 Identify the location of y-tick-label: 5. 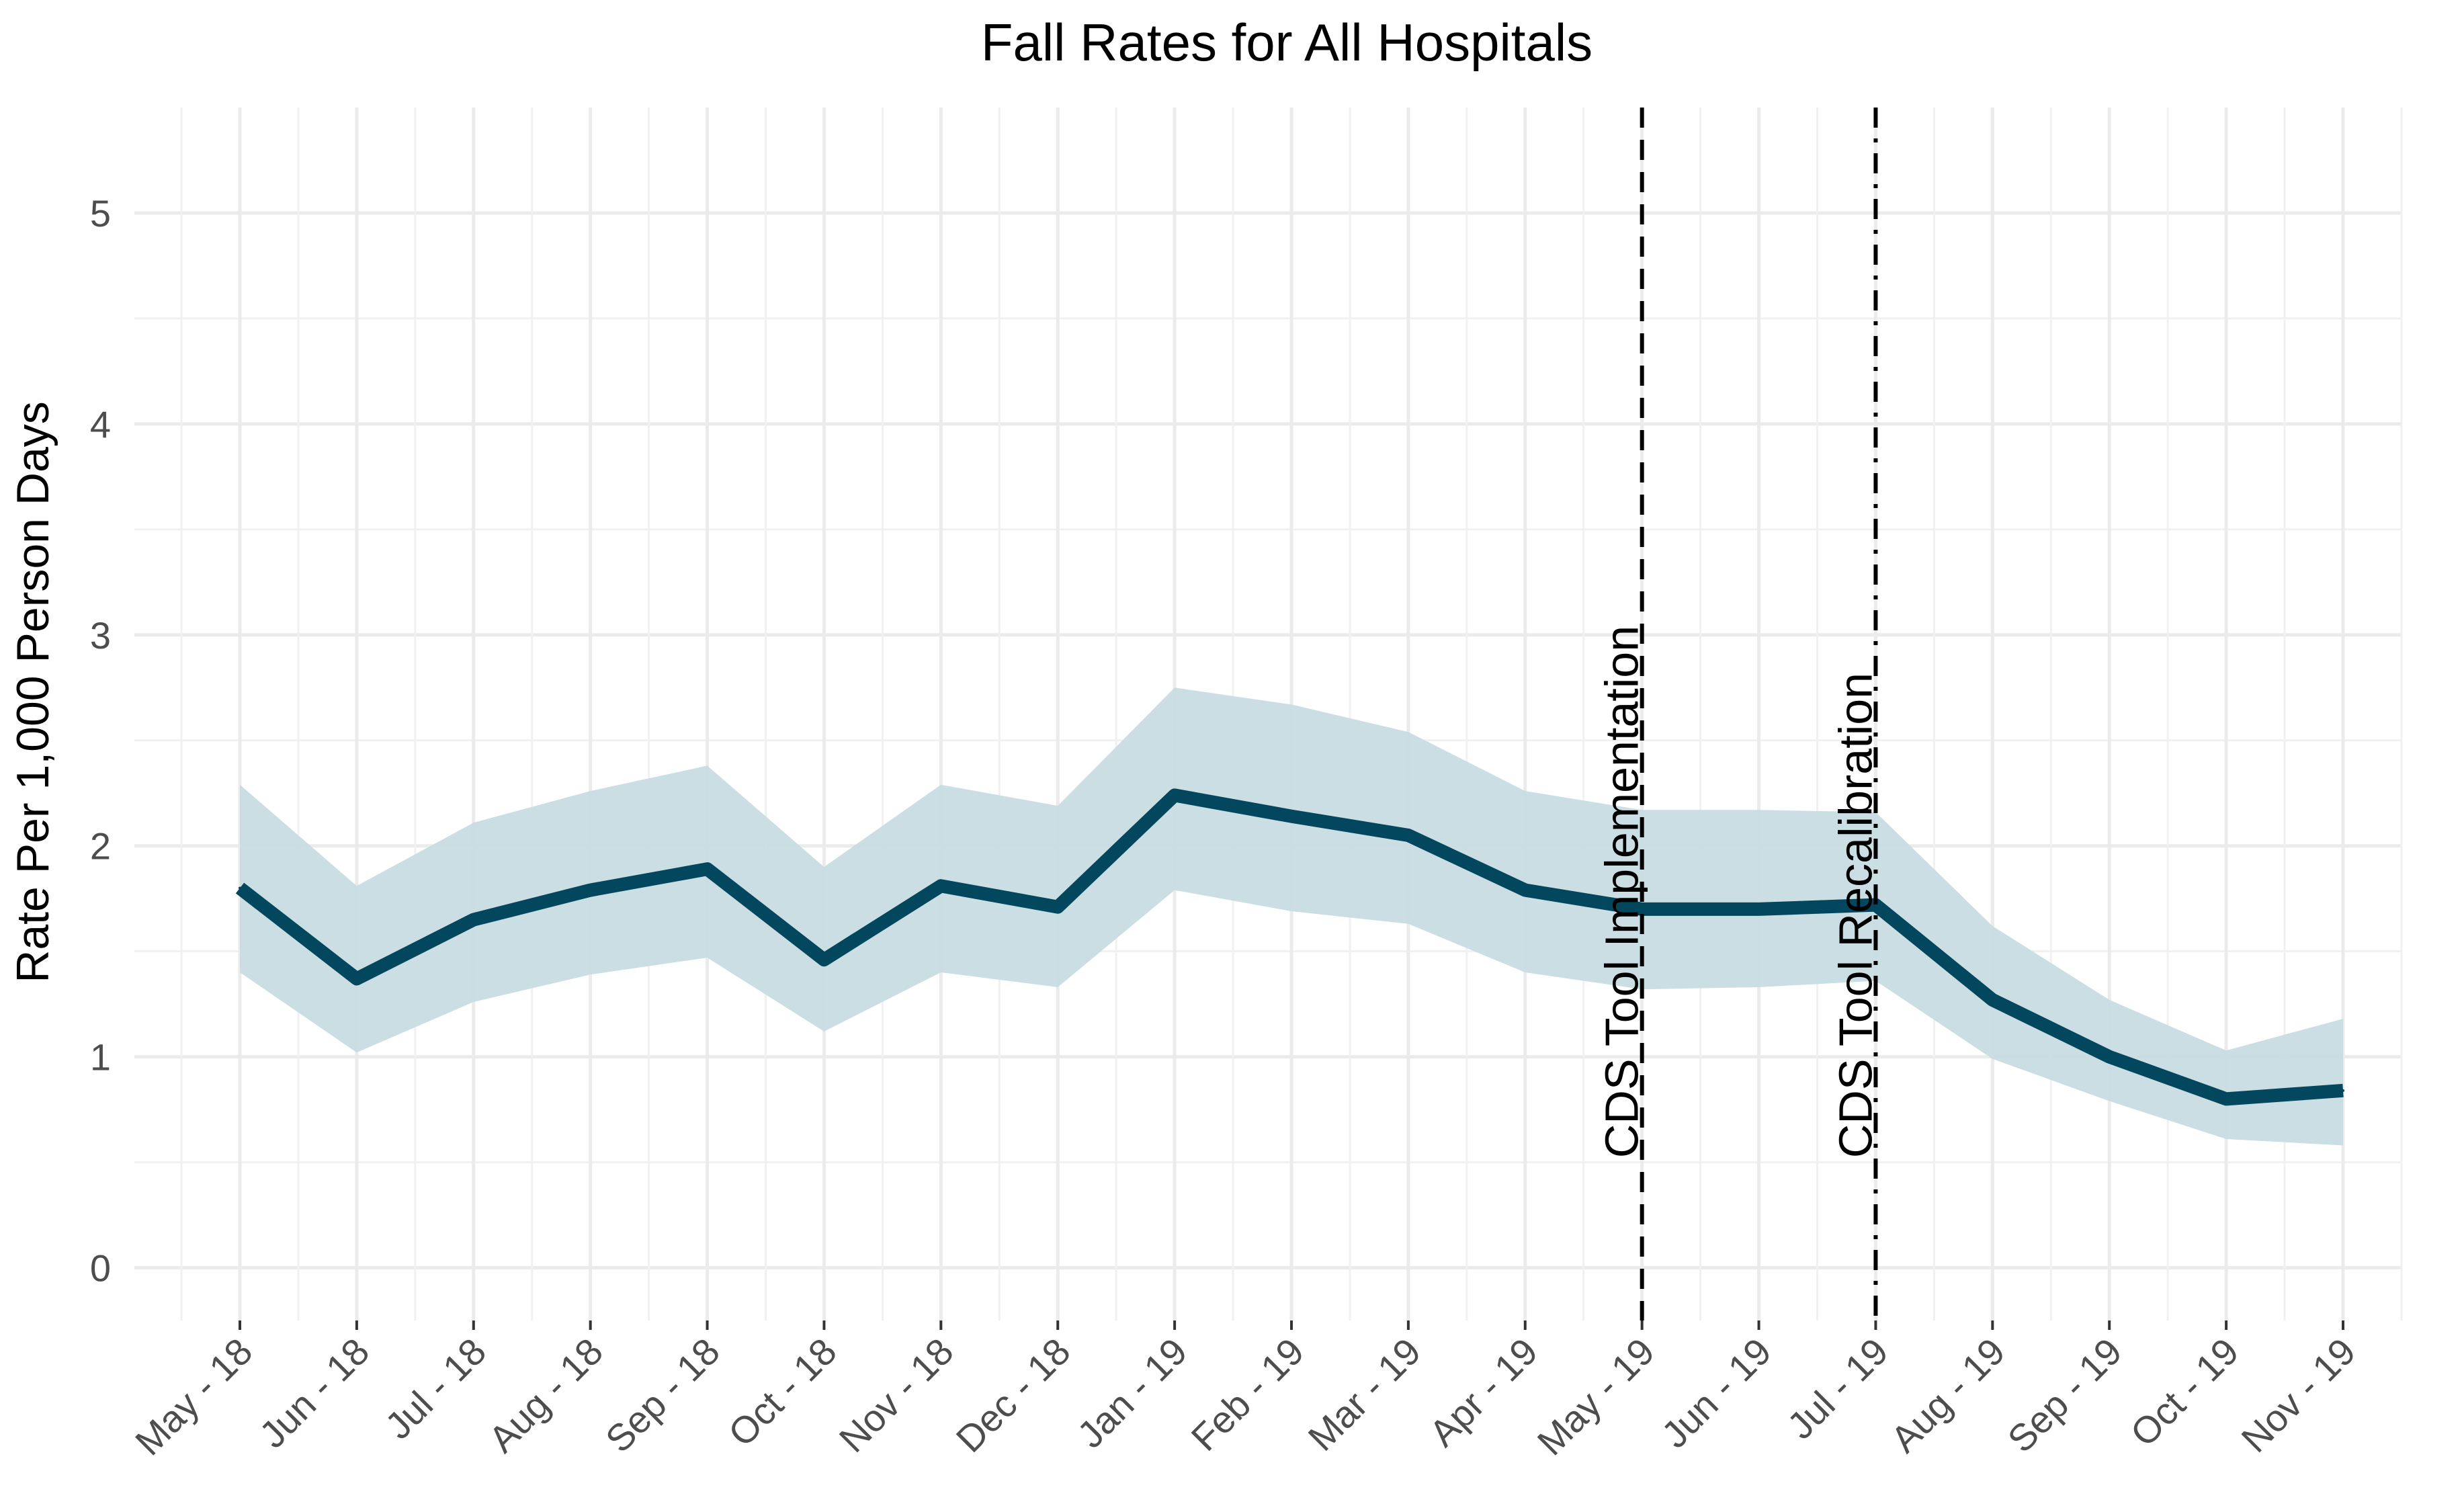
(100, 213).